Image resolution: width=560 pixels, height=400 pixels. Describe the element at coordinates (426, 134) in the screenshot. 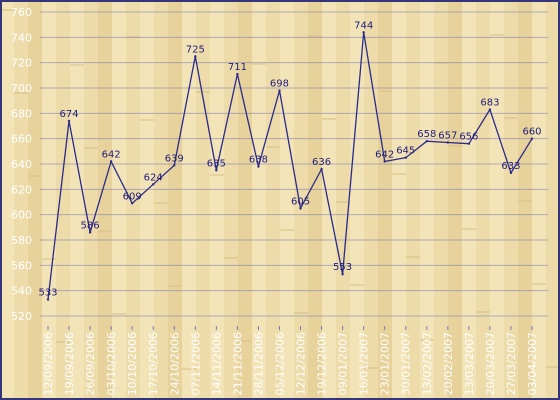

I see `data-label: 658` at that location.